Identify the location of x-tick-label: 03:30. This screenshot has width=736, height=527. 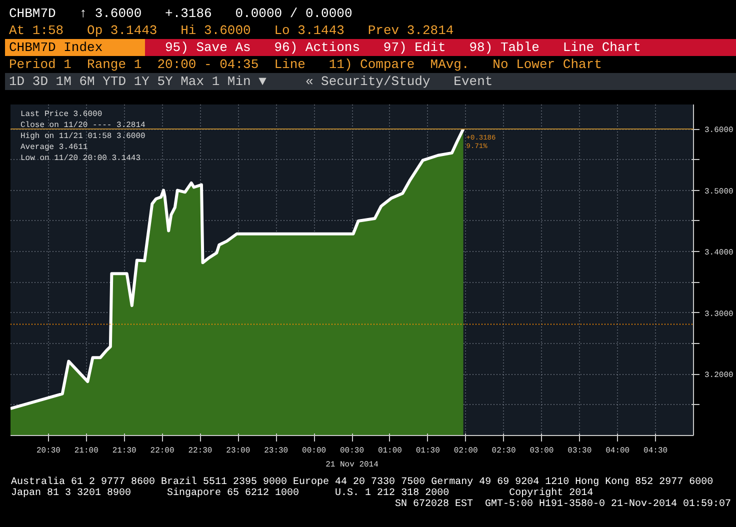
(580, 451).